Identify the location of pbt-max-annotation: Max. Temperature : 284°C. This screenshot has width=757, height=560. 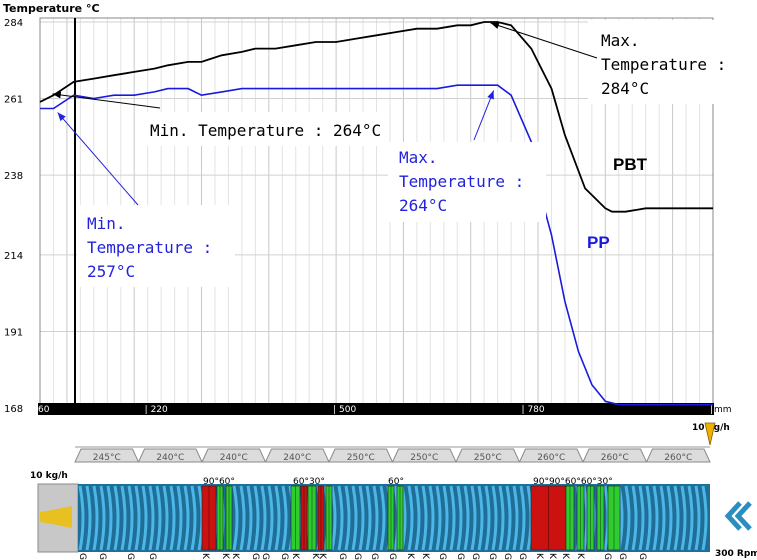
(668, 64).